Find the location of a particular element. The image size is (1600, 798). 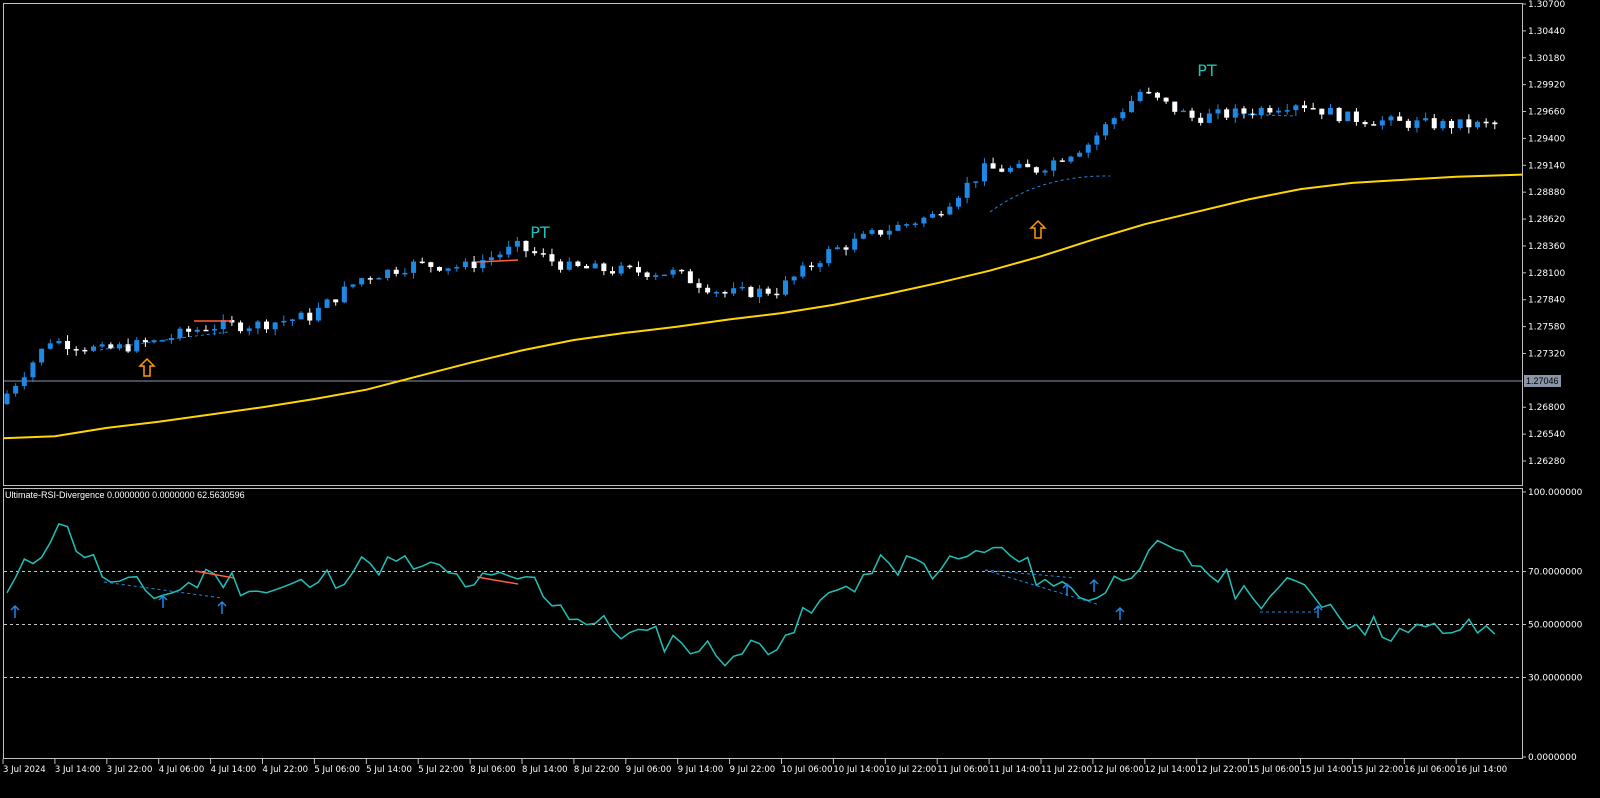

time-tick-label: 3 Jul 2024 is located at coordinates (24, 770).